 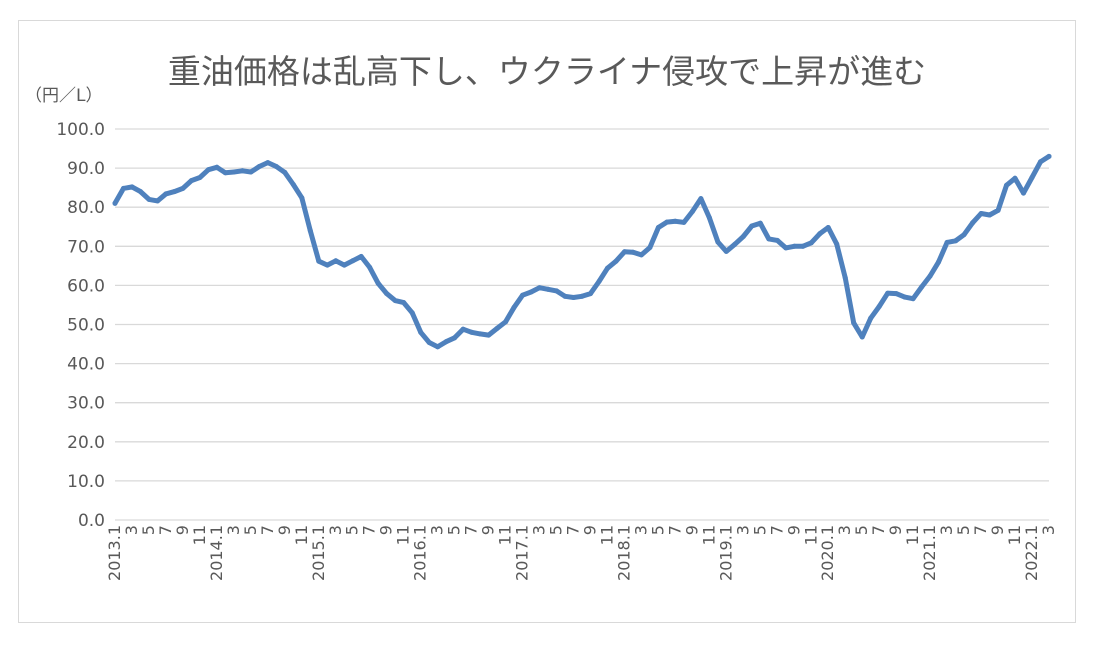 What do you see at coordinates (318, 553) in the screenshot?
I see `x-tick-label: 2015.1` at bounding box center [318, 553].